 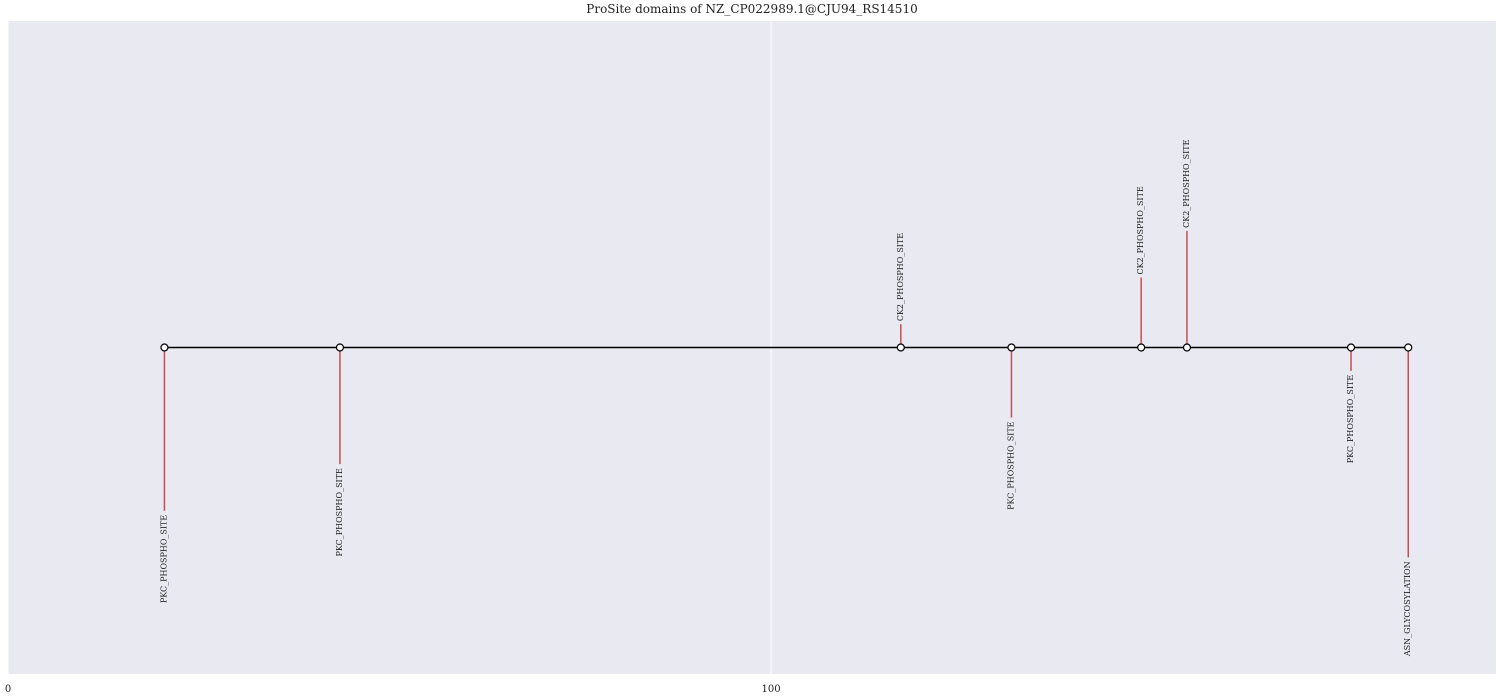 What do you see at coordinates (1407, 609) in the screenshot?
I see `site-label: ASN_GLYCOSYLATION` at bounding box center [1407, 609].